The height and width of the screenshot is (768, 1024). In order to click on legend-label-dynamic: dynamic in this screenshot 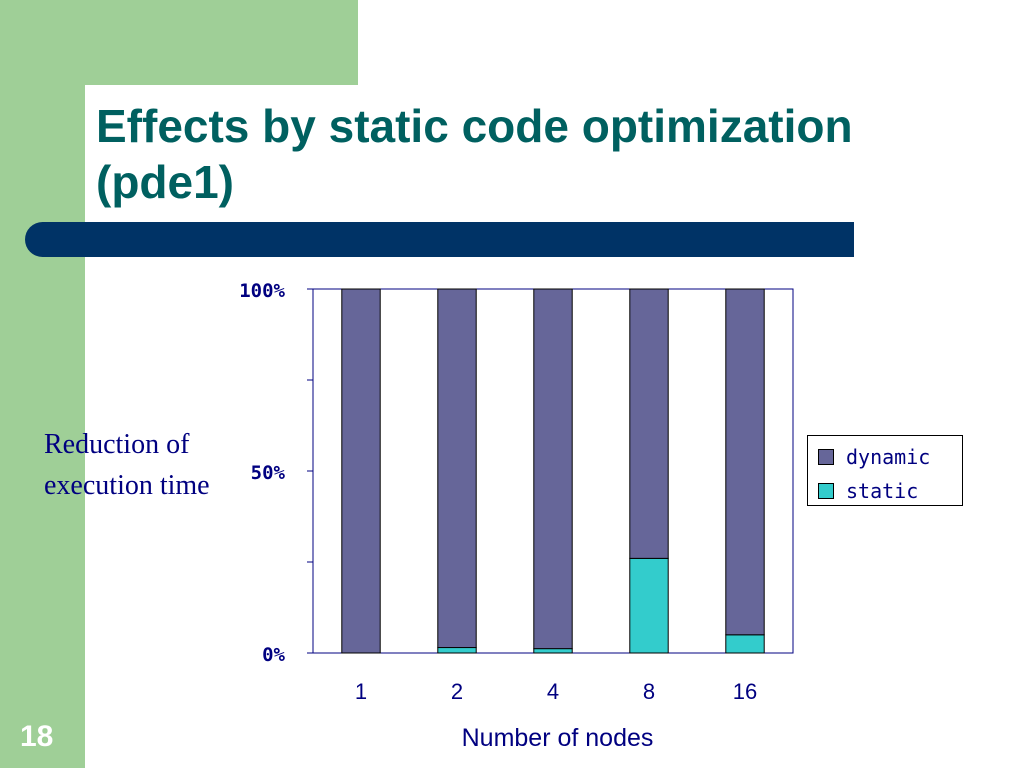, I will do `click(888, 457)`.